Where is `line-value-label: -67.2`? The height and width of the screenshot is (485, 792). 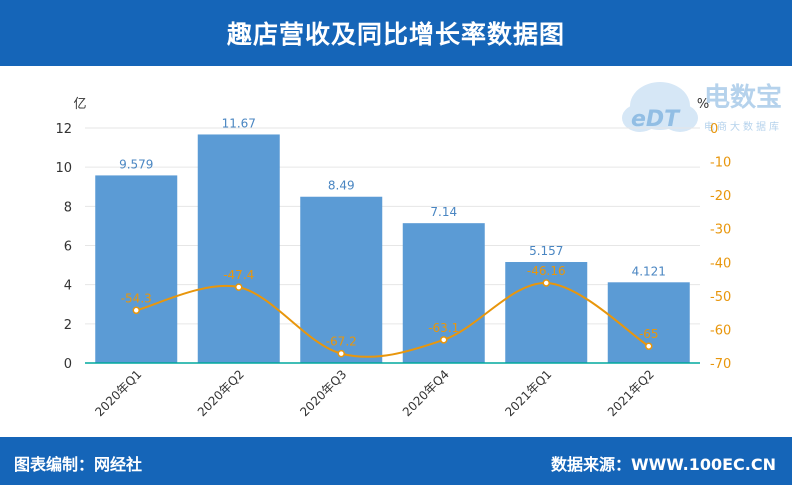
line-value-label: -67.2 is located at coordinates (341, 342).